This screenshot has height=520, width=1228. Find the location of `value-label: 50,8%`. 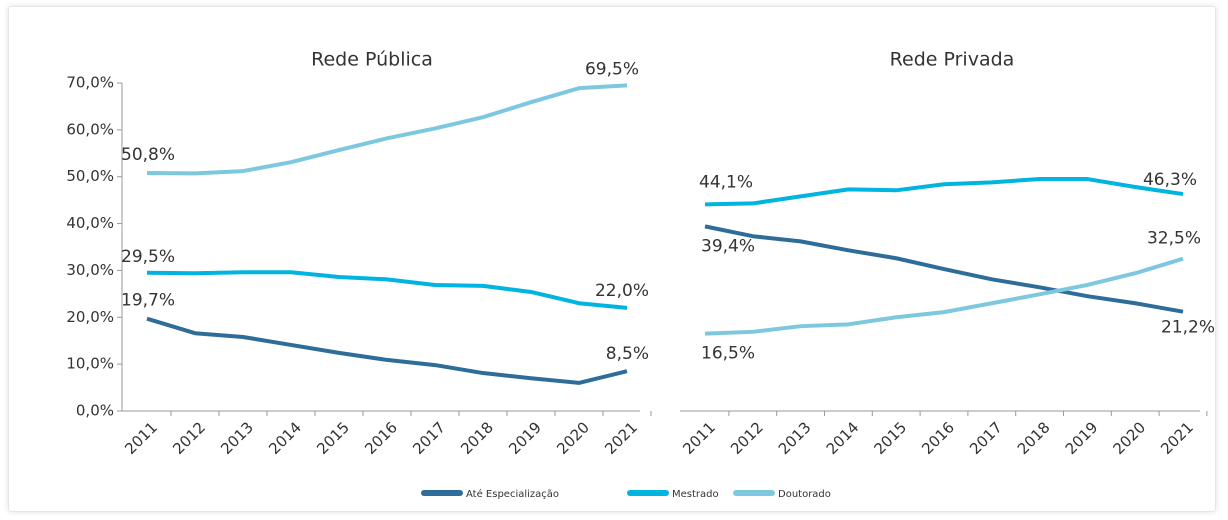

value-label: 50,8% is located at coordinates (148, 155).